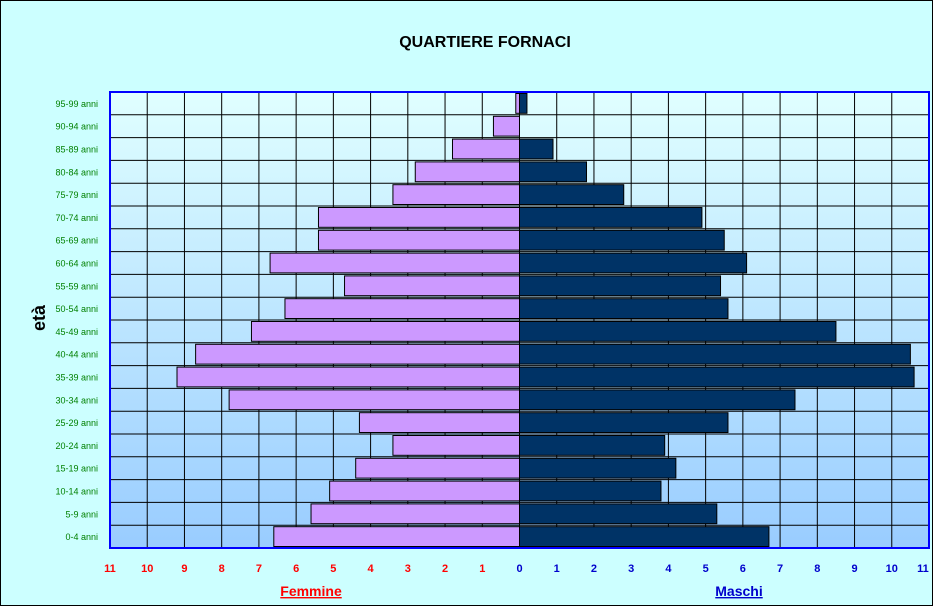 The width and height of the screenshot is (935, 608). I want to click on bar-femmine-80-84-anni, so click(467, 172).